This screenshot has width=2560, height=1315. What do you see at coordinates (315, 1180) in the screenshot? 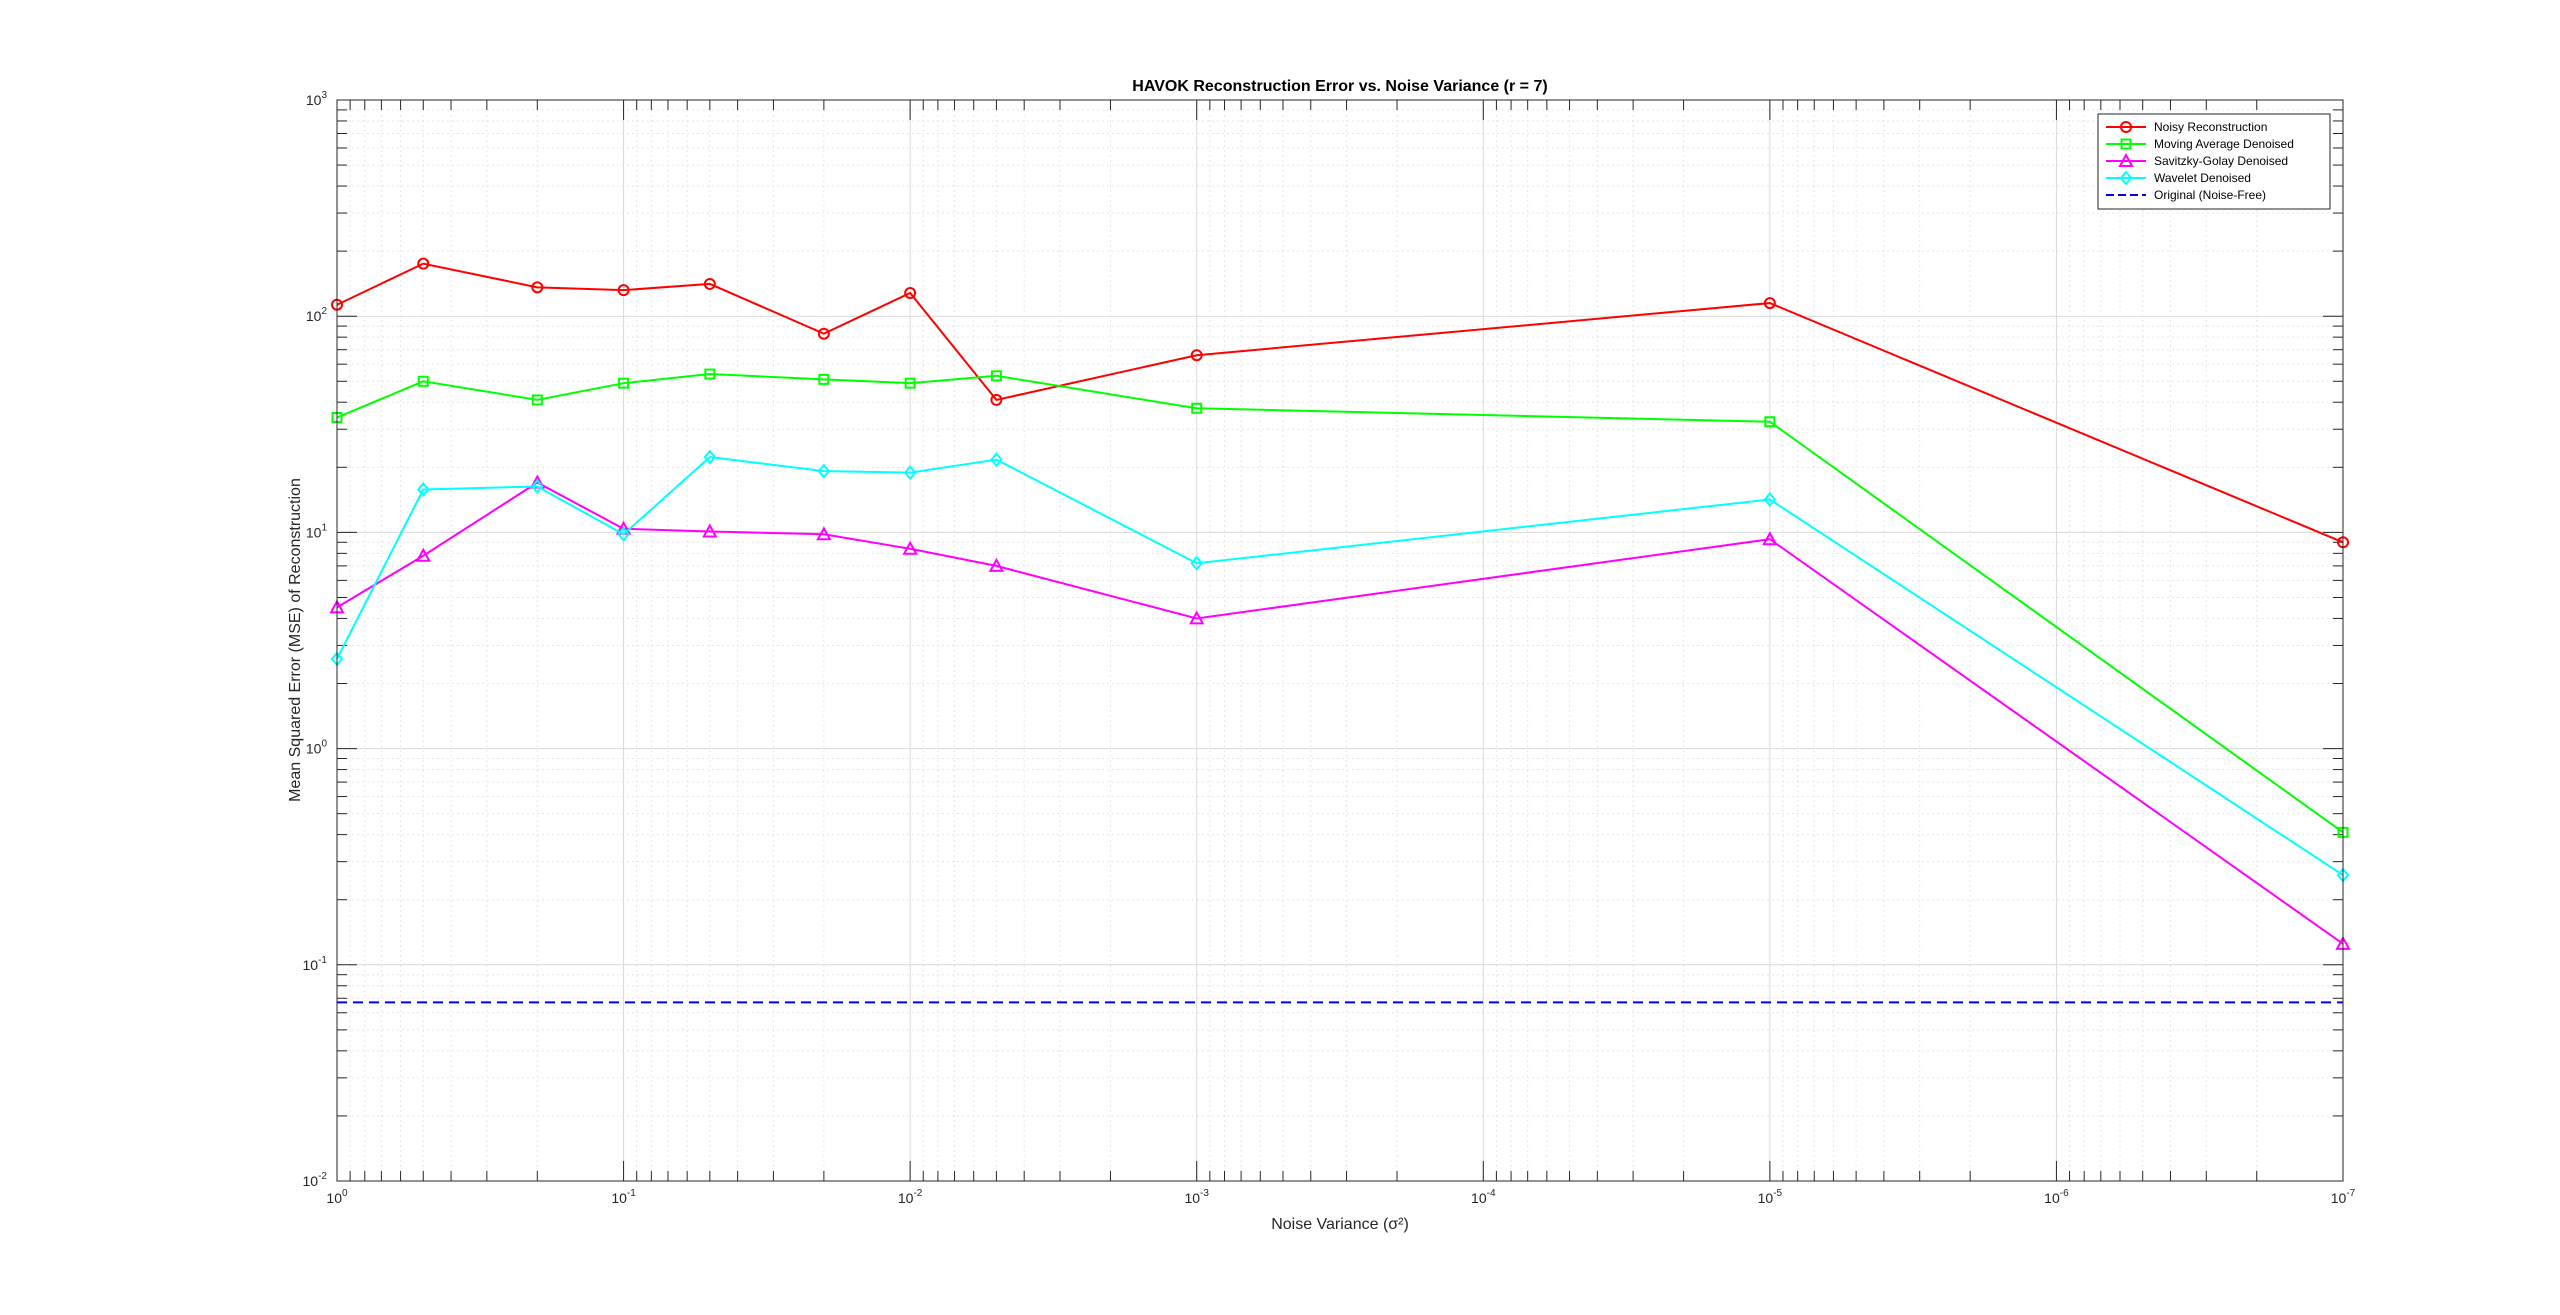
I see `y-tick-label: 10⁻²` at bounding box center [315, 1180].